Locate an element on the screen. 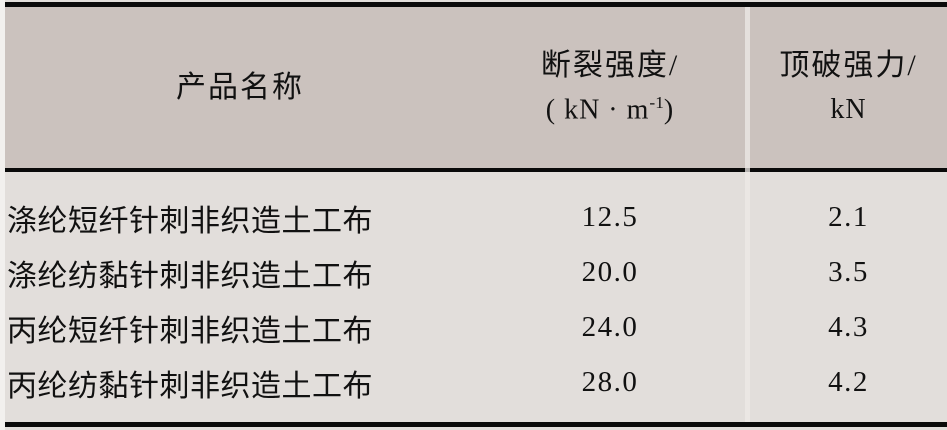  column-header-tensile-unit-main: ( kN · m is located at coordinates (597, 109).